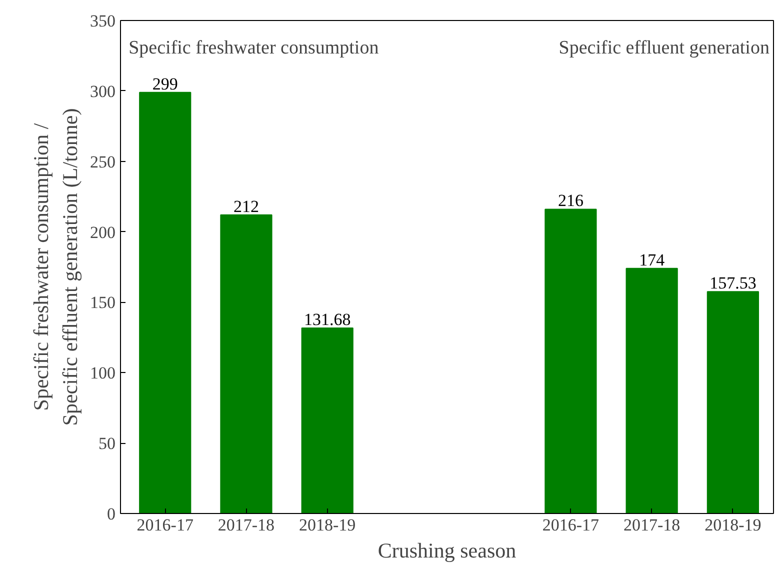  What do you see at coordinates (111, 514) in the screenshot?
I see `y-tick-label: 0` at bounding box center [111, 514].